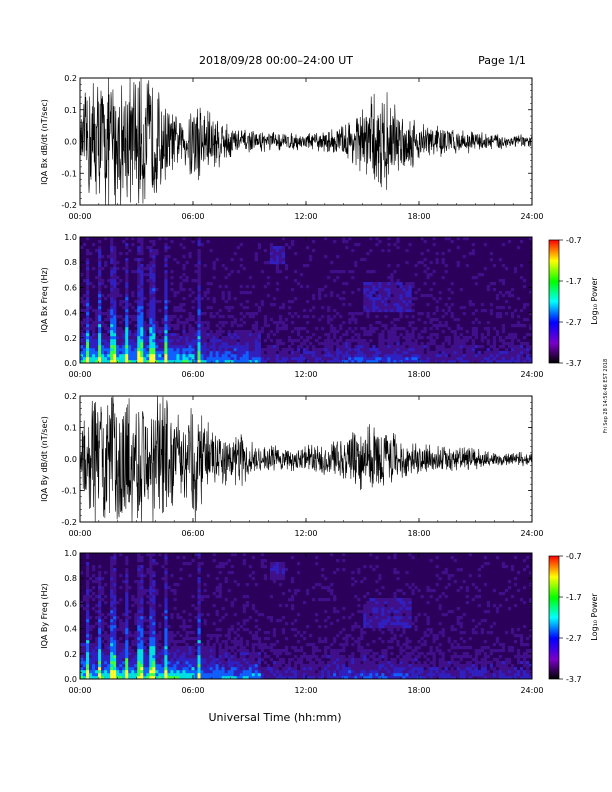 Image resolution: width=612 pixels, height=792 pixels. What do you see at coordinates (192, 374) in the screenshot?
I see `xtick-label: 06:00` at bounding box center [192, 374].